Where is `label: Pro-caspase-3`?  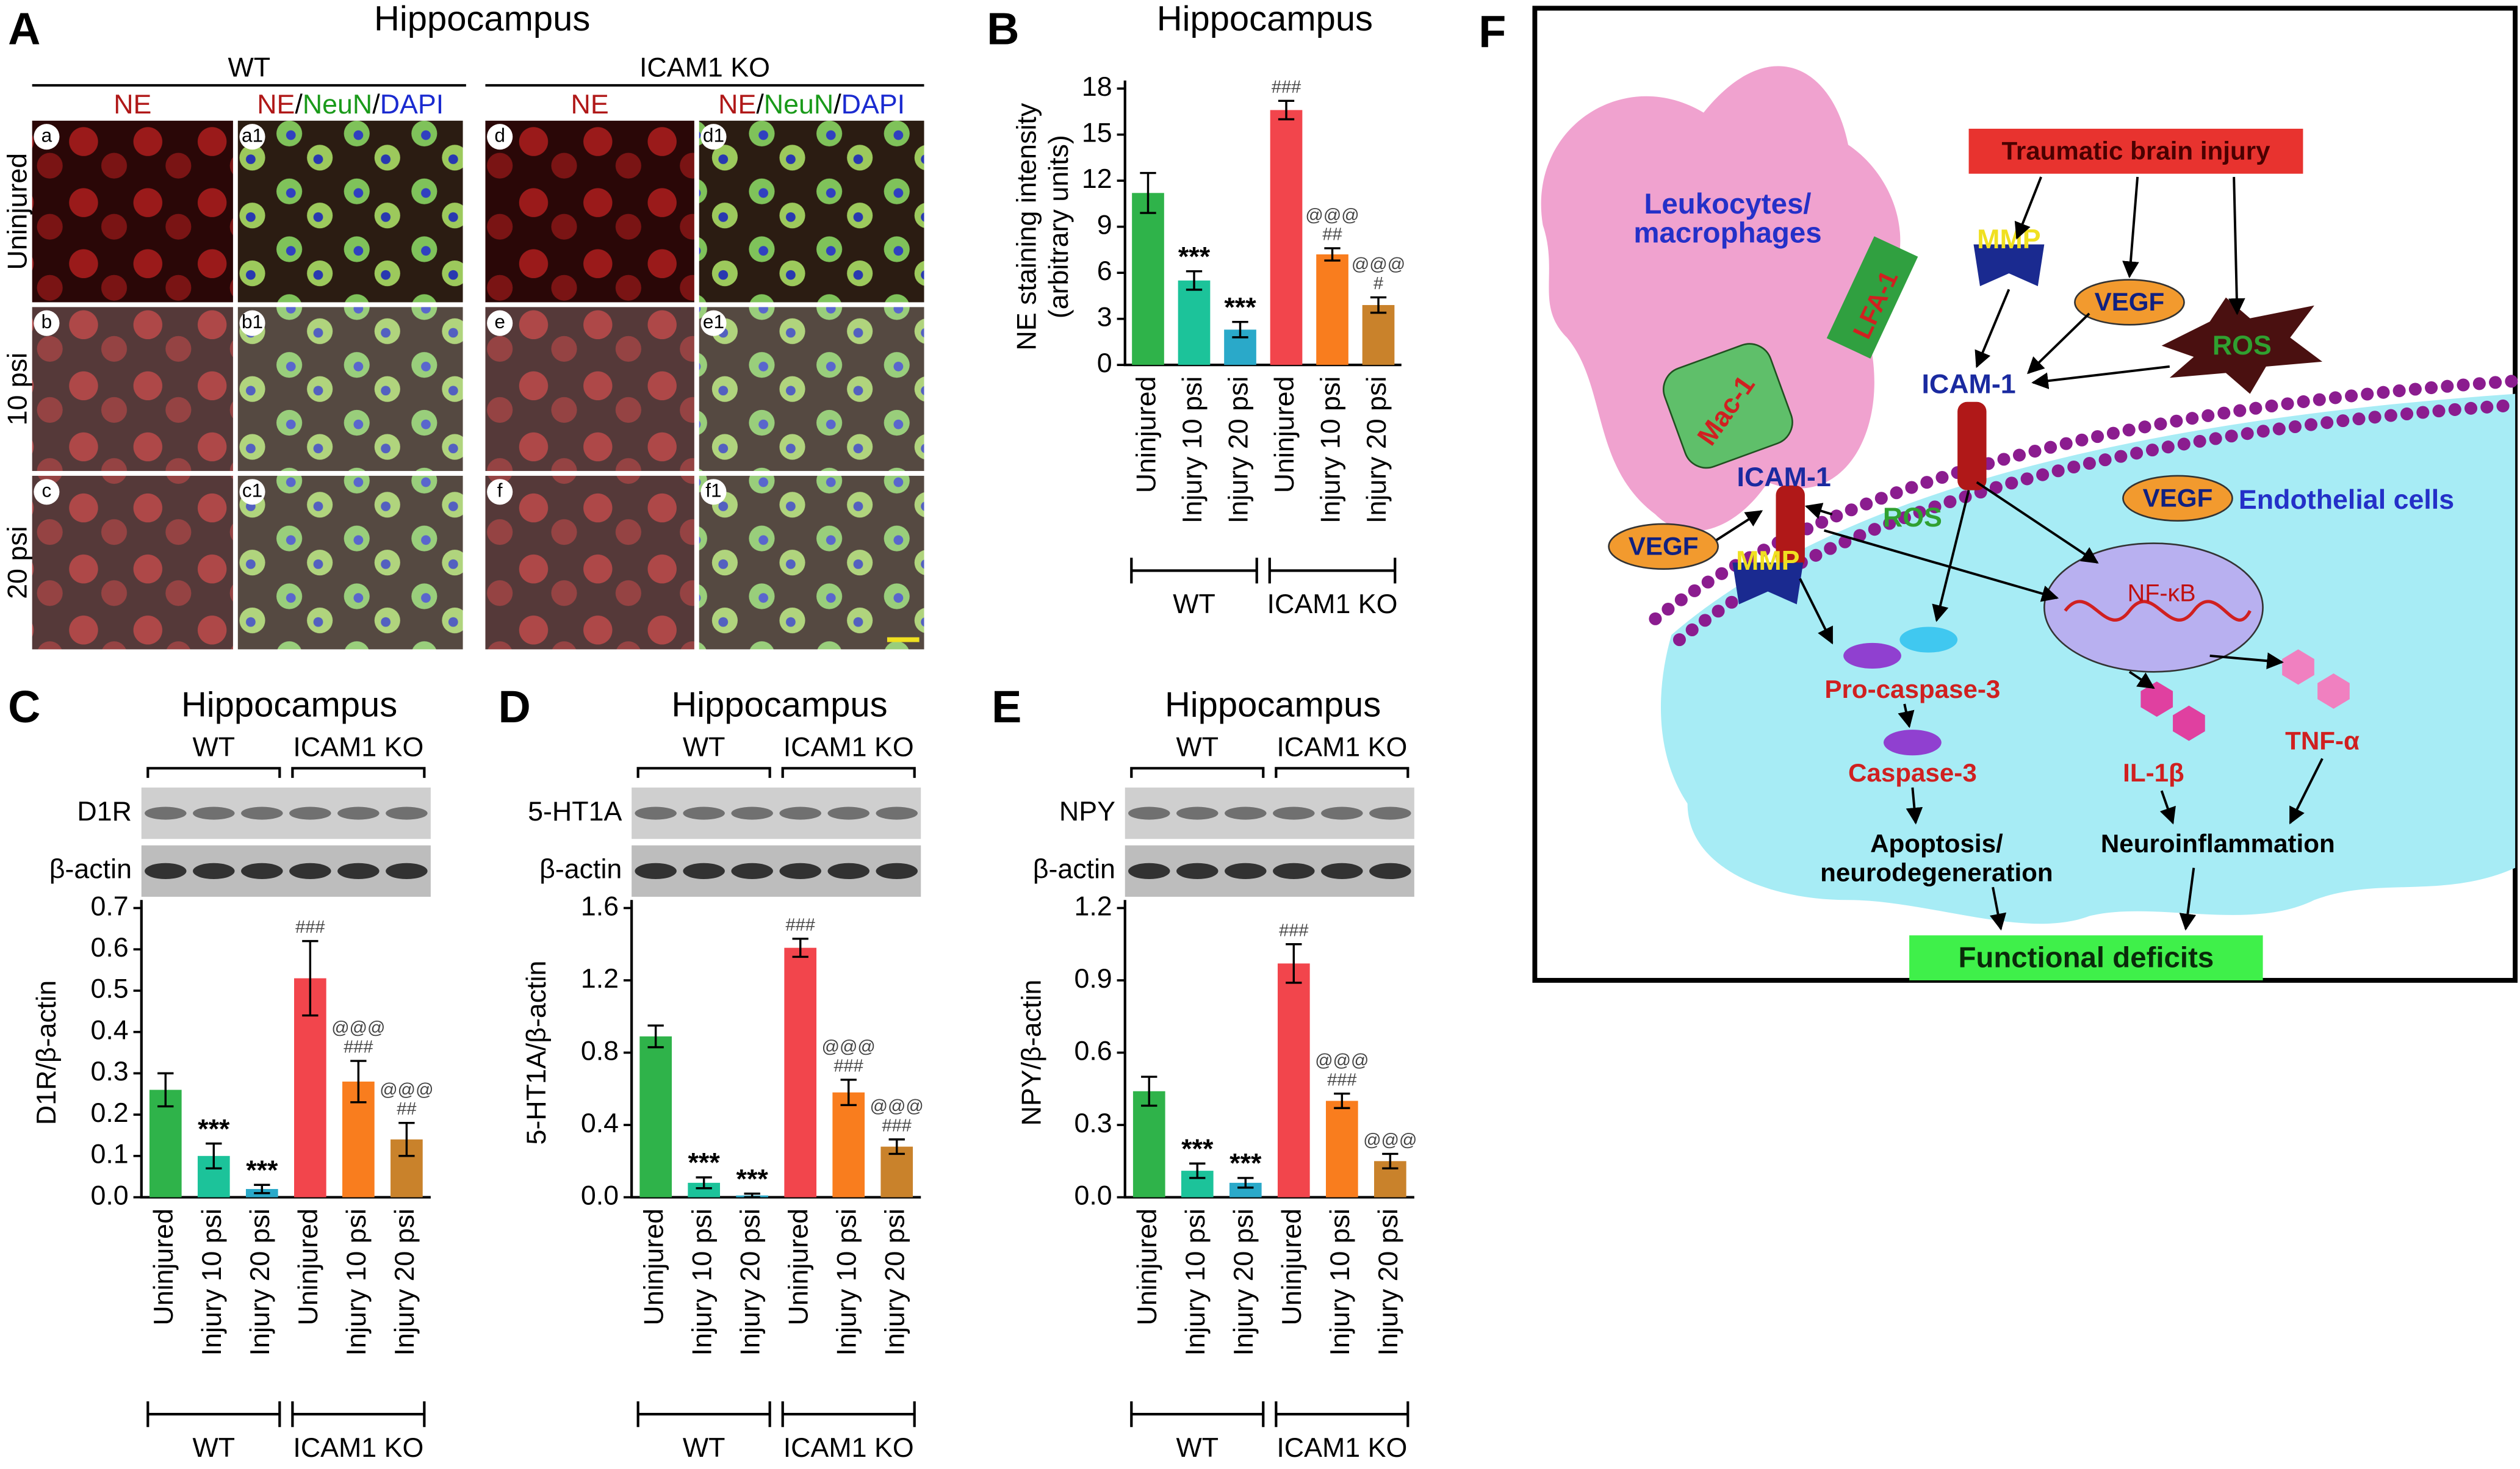
label: Pro-caspase-3 is located at coordinates (1912, 689).